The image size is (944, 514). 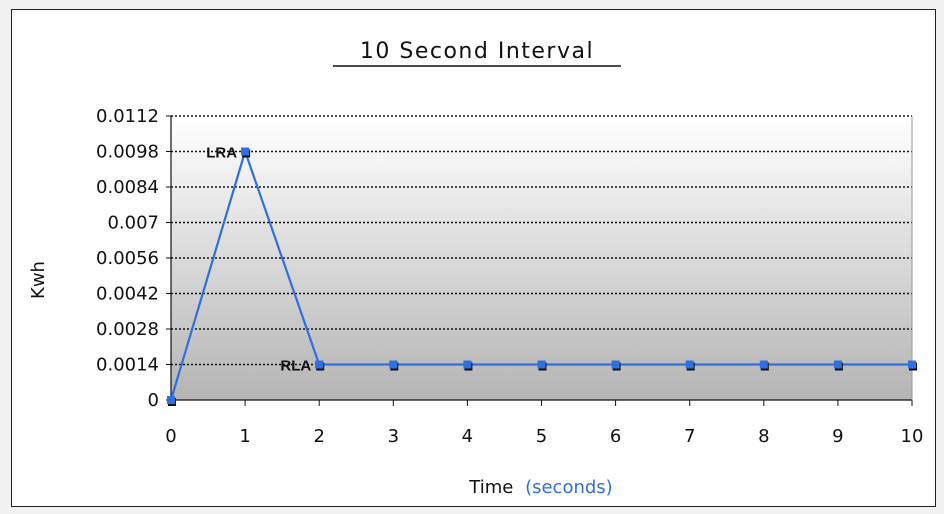 I want to click on y-tick-label: 0.0084, so click(x=127, y=187).